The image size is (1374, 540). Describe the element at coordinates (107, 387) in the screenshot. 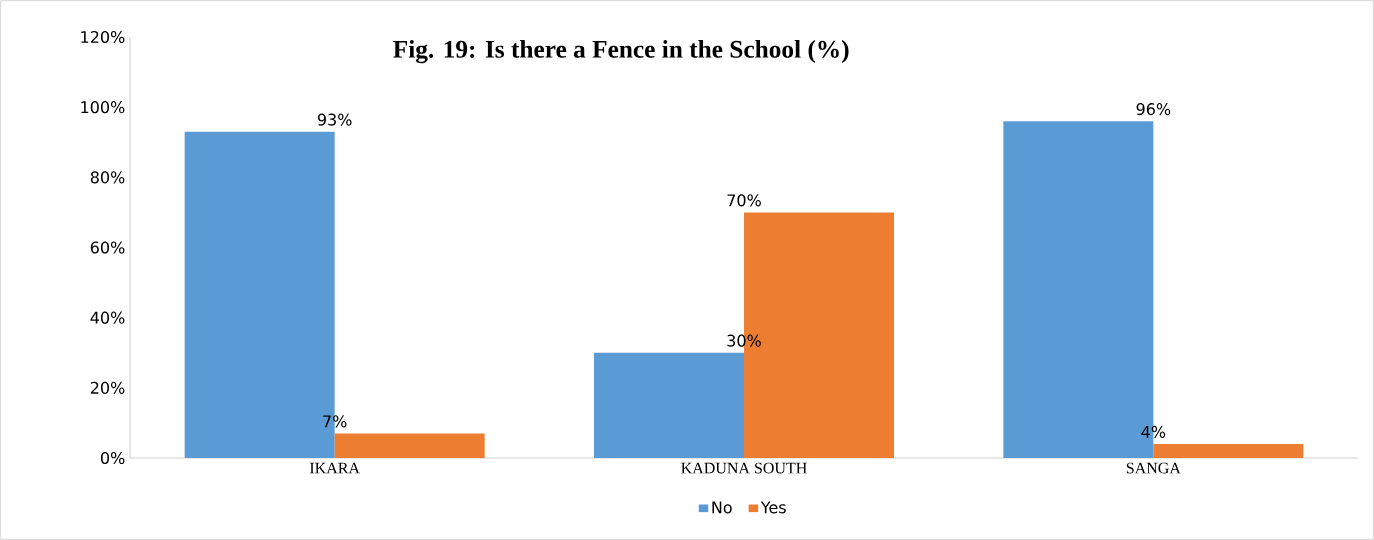

I see `y-tick-label: 20%` at that location.